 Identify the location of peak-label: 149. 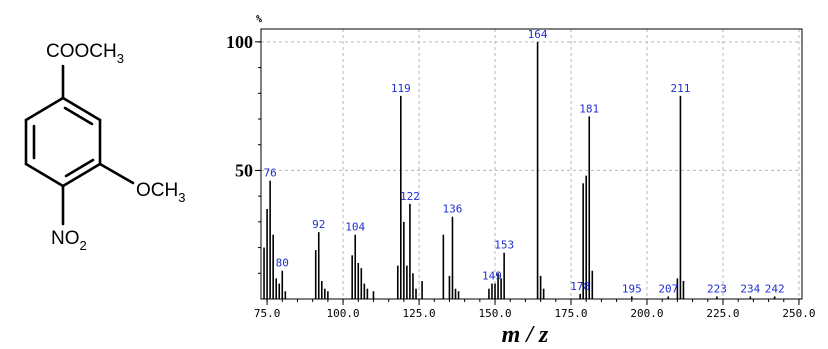
(492, 276).